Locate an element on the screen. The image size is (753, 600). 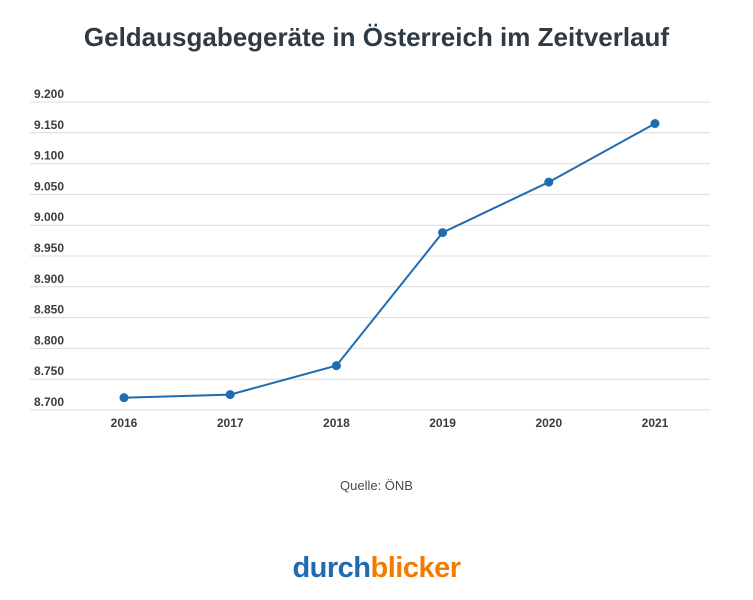
y-tick-label: 8.750 is located at coordinates (49, 371).